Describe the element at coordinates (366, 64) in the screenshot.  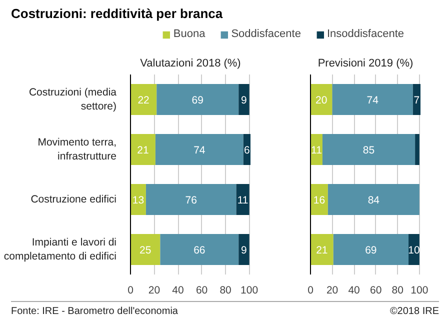
I see `chart-subtitle: Previsioni 2019 (%)` at that location.